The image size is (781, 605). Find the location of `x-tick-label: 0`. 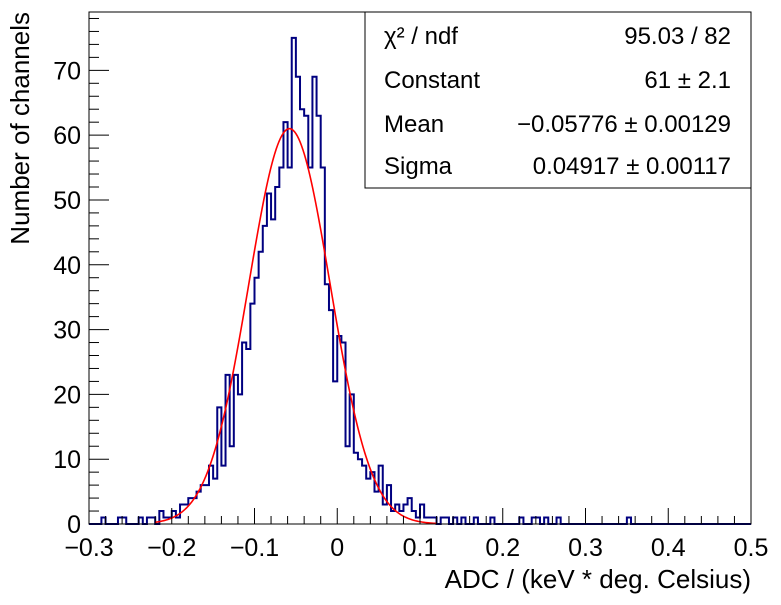

x-tick-label: 0 is located at coordinates (337, 548).